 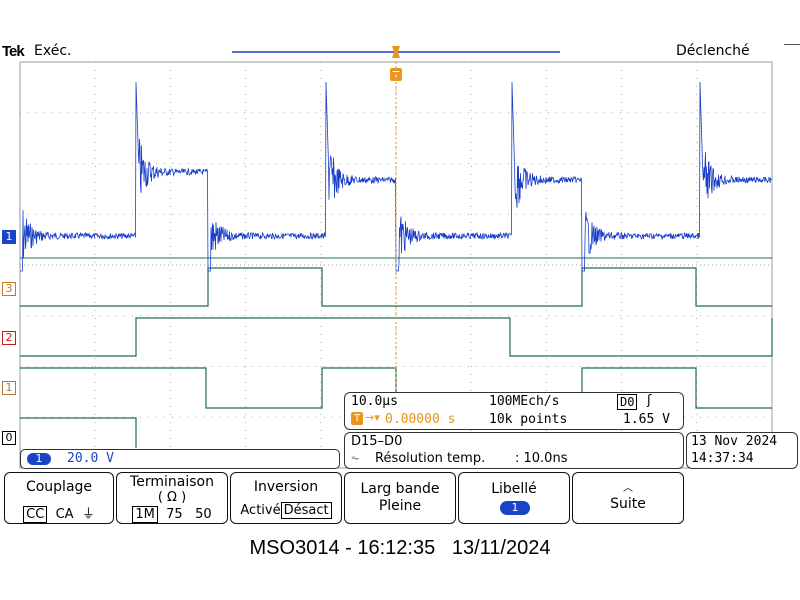 I want to click on date: 13 Nov 2024, so click(x=734, y=441).